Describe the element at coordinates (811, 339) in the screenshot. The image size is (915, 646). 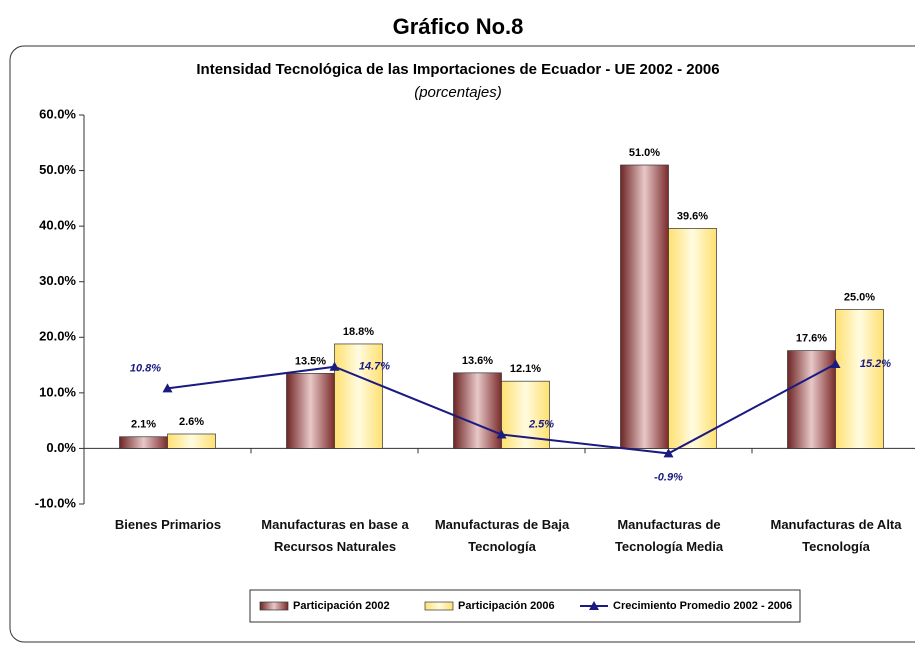
I see `data-label: 17.6%` at that location.